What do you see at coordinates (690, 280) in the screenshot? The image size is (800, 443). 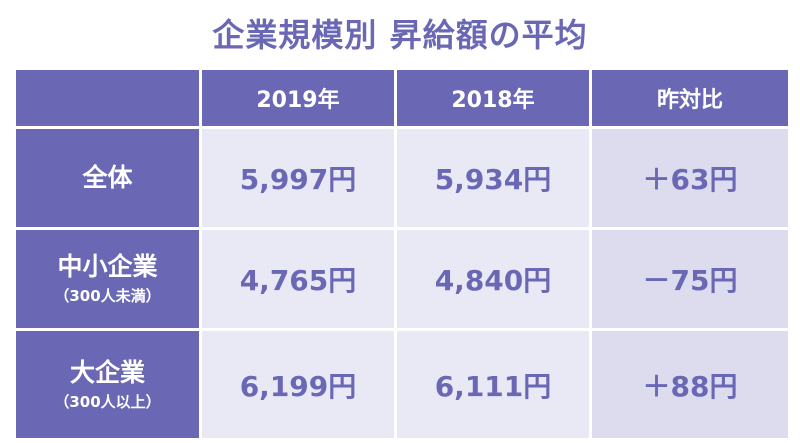 I see `cell-sme-yoy: －75円` at bounding box center [690, 280].